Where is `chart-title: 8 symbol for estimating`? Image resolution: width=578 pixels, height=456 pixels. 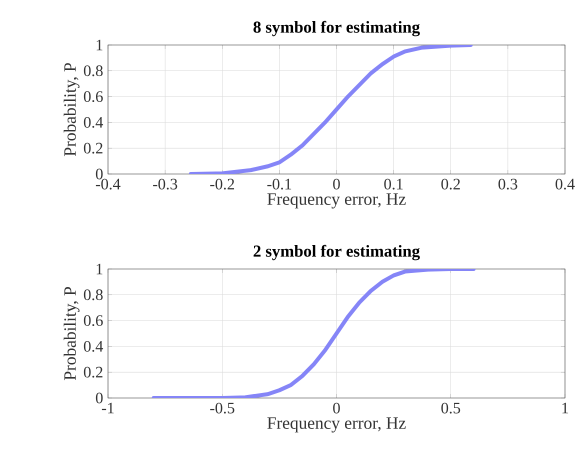 chart-title: 8 symbol for estimating is located at coordinates (336, 28).